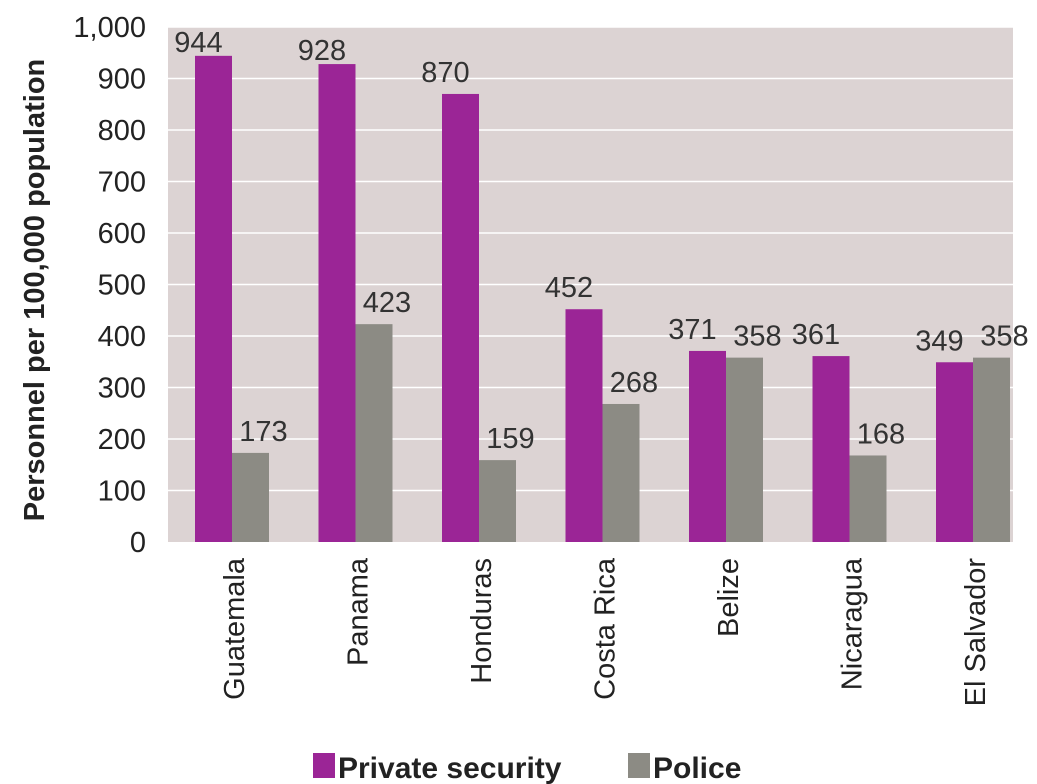 Image resolution: width=1037 pixels, height=784 pixels. I want to click on y-tick-label: 400, so click(122, 337).